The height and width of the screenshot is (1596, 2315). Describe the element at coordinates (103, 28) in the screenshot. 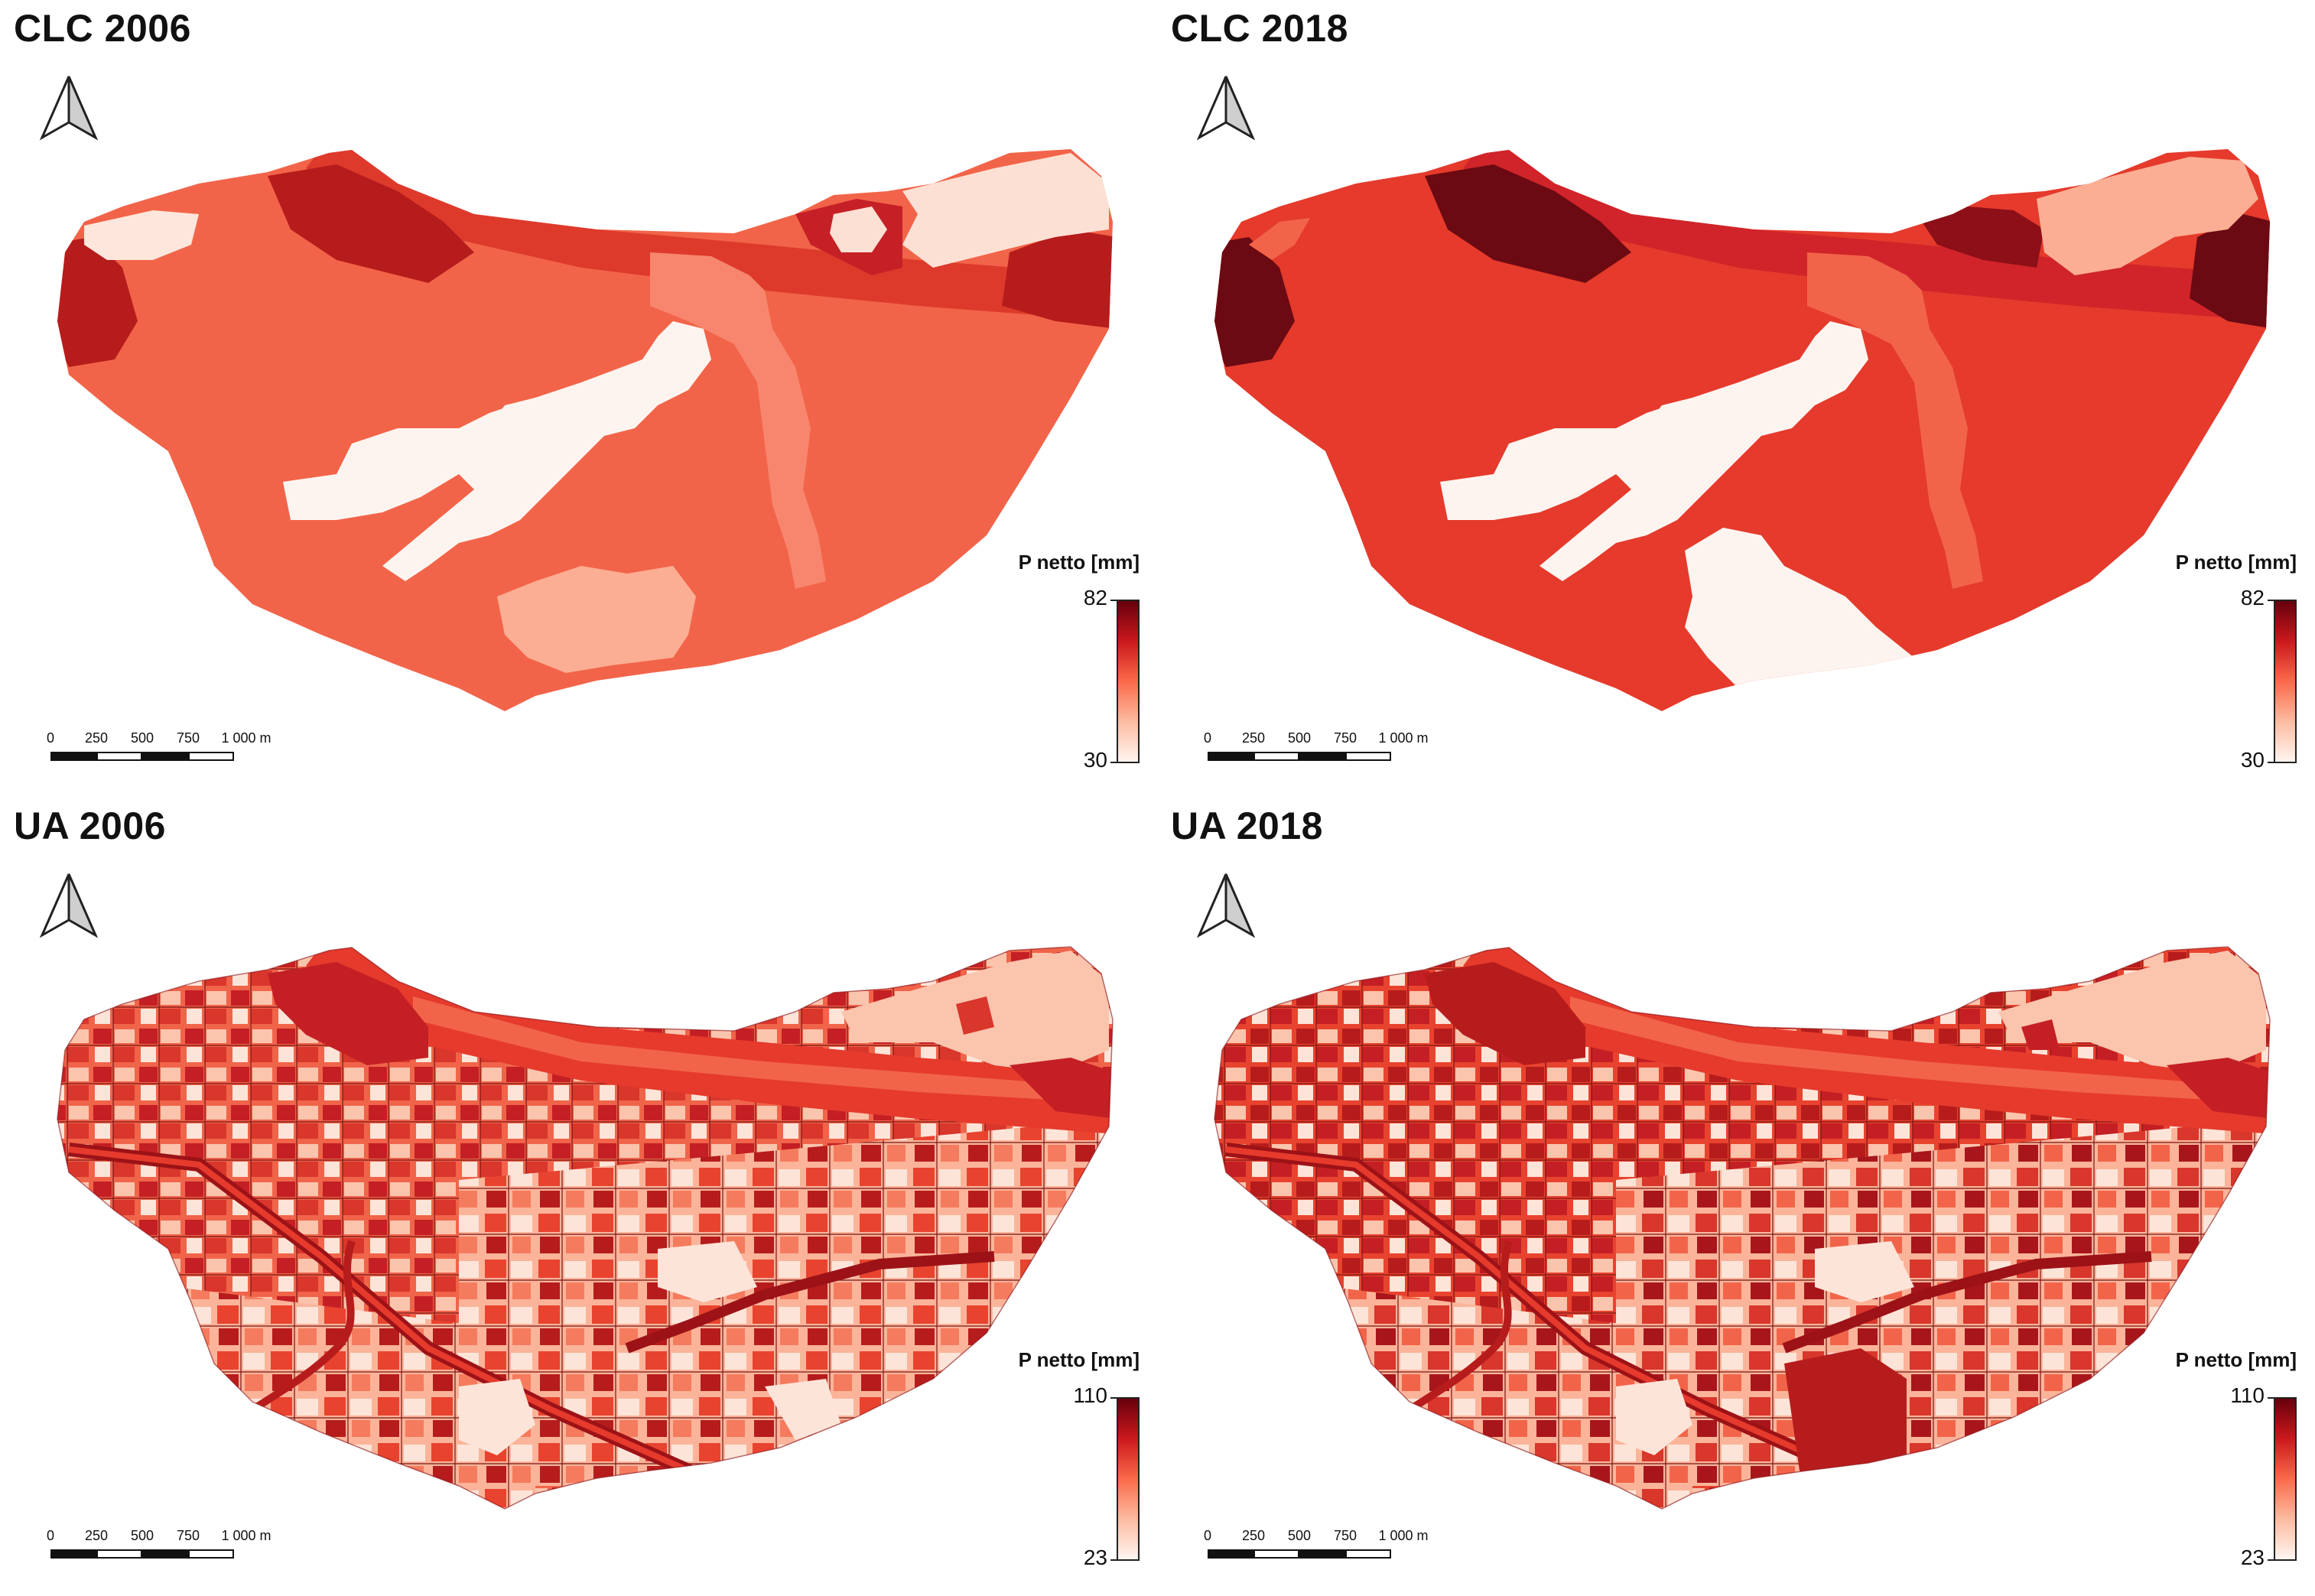

I see `map-title: CLC 2006` at that location.